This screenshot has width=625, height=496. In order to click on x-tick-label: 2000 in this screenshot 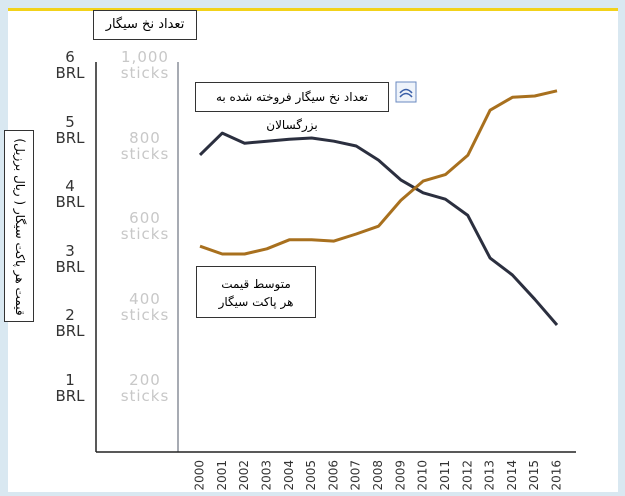, I will do `click(200, 475)`.